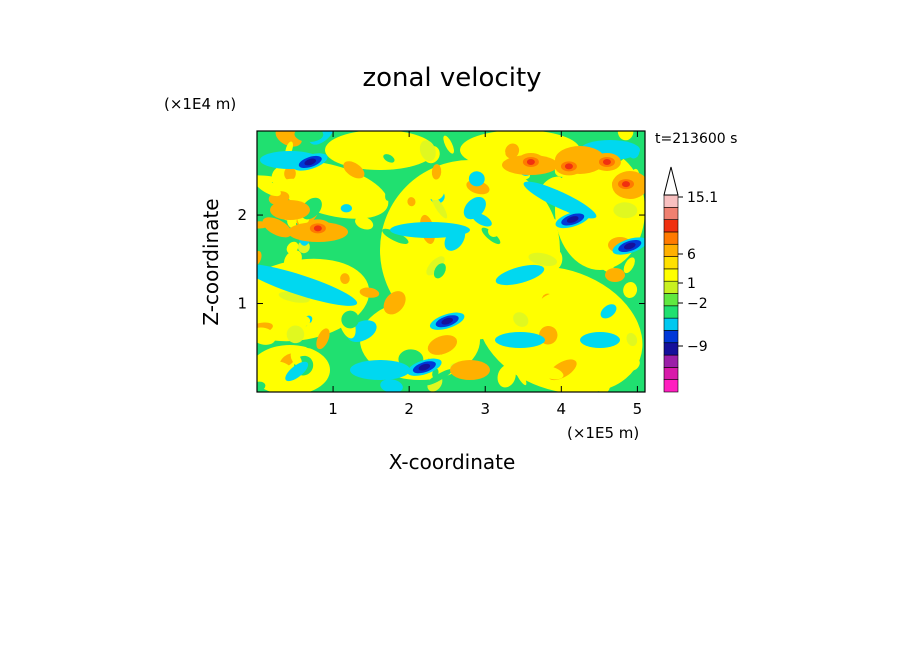  Describe the element at coordinates (451, 78) in the screenshot. I see `chart-title: zonal velocity` at that location.